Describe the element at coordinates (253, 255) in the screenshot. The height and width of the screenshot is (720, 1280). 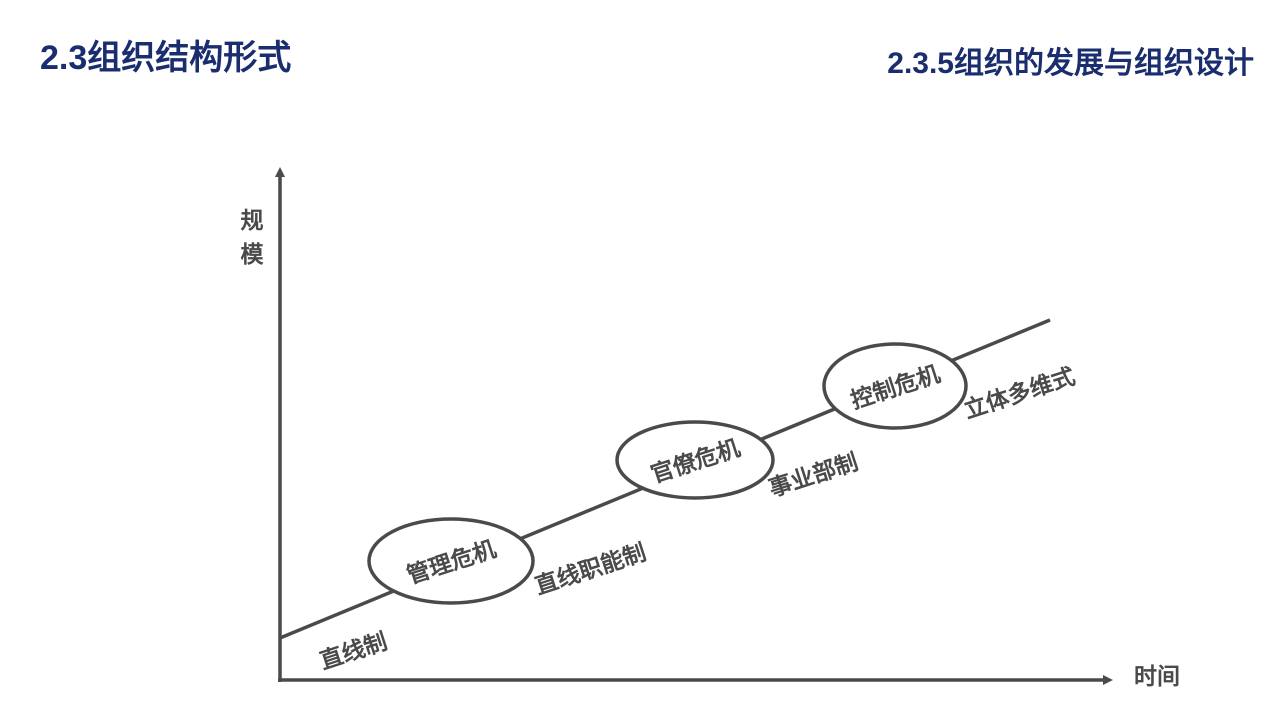
I see `y-axis-label-bottom: 模` at that location.